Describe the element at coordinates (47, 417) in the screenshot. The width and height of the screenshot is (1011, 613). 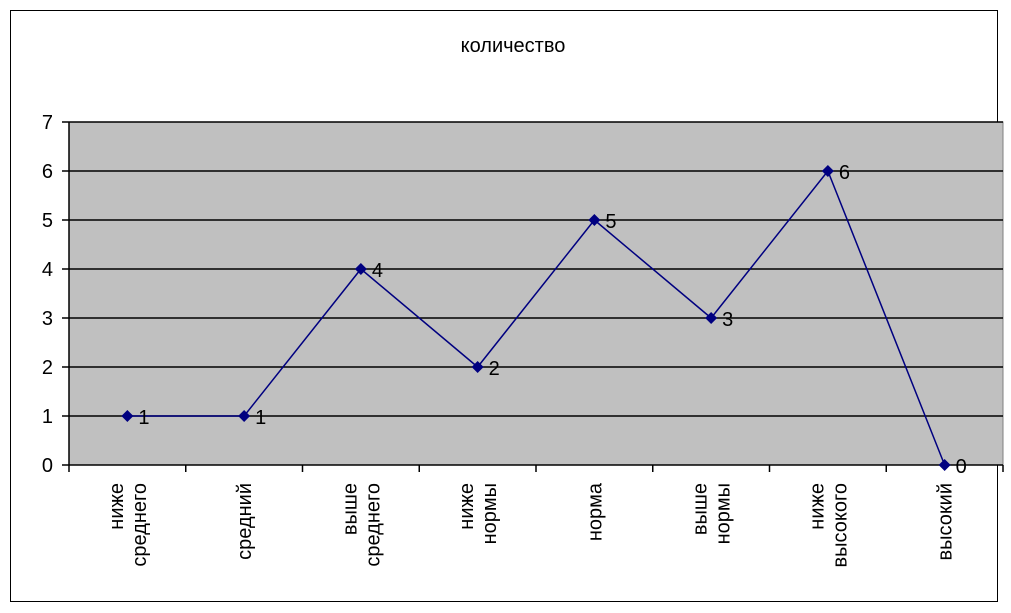
I see `y-tick-label: 1` at that location.